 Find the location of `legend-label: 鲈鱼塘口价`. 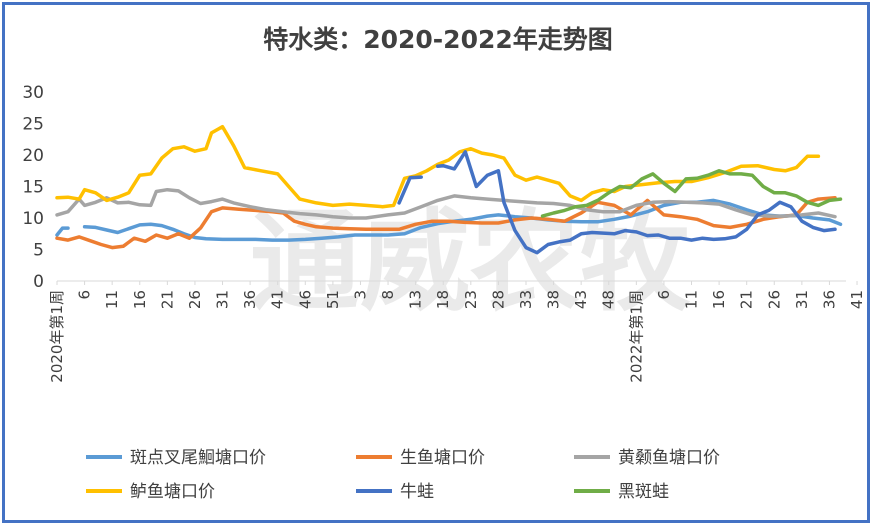

legend-label: 鲈鱼塘口价 is located at coordinates (172, 492).